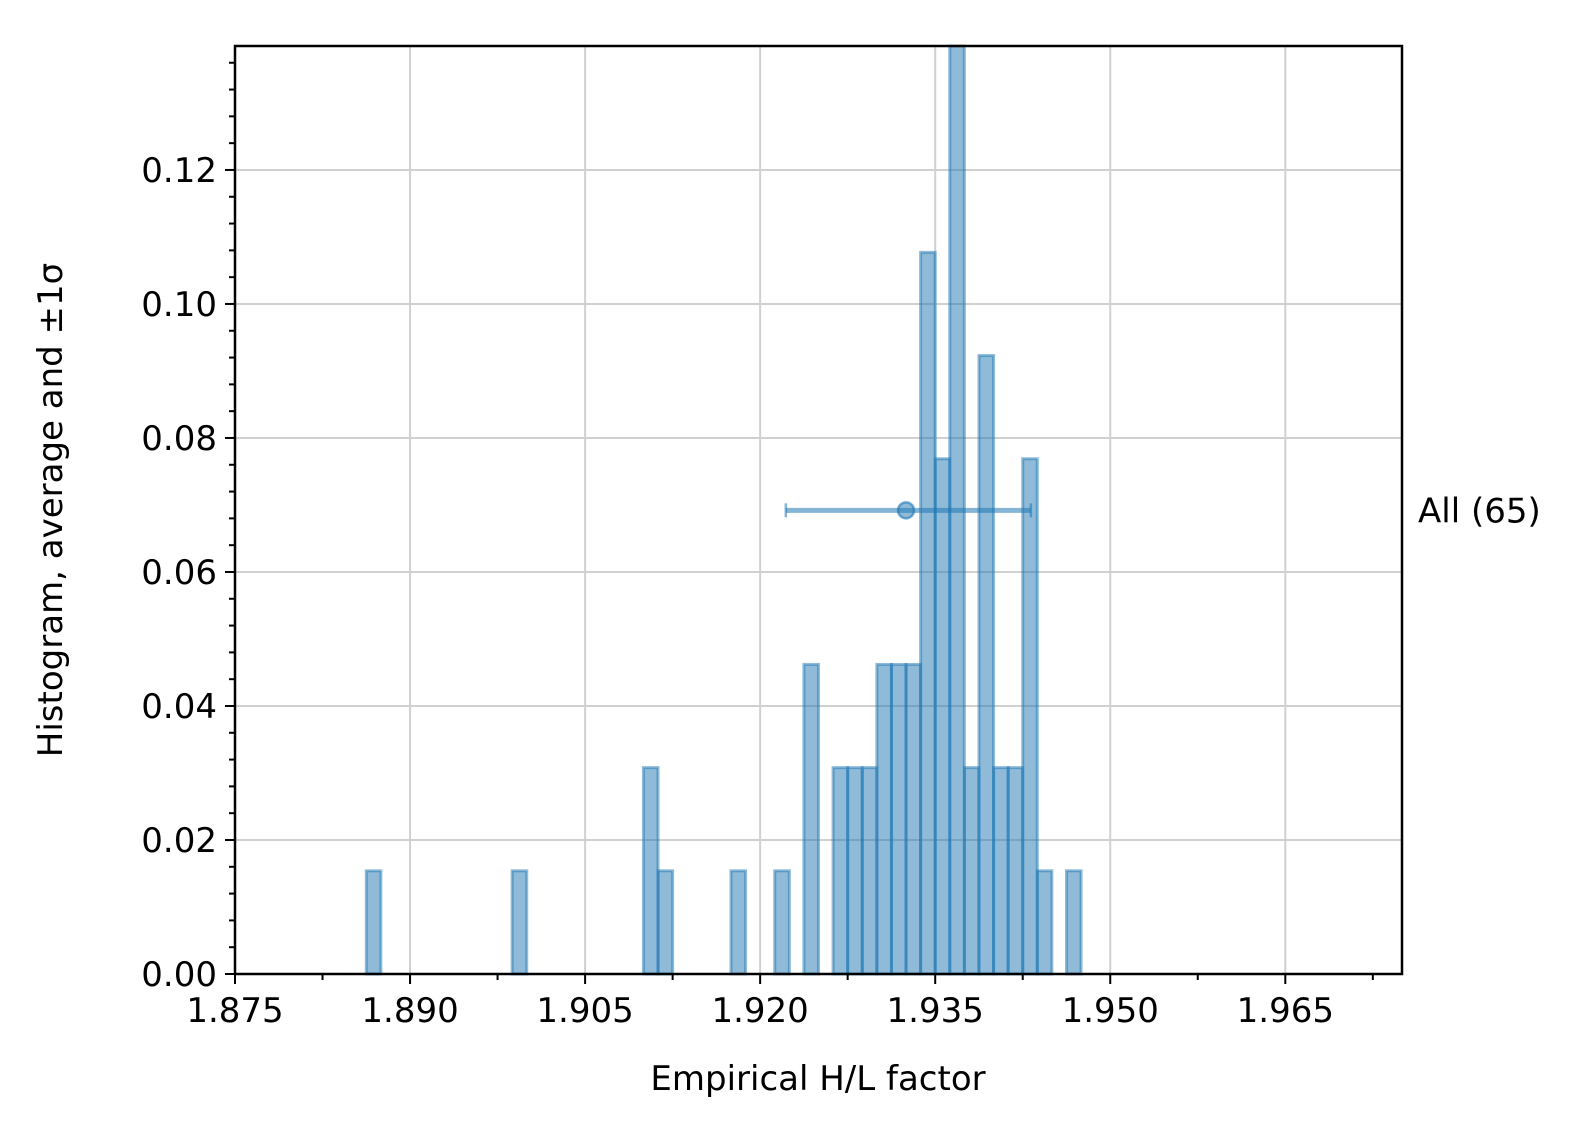 The width and height of the screenshot is (1593, 1130). Describe the element at coordinates (179, 439) in the screenshot. I see `y-tick-label: 0.08` at that location.